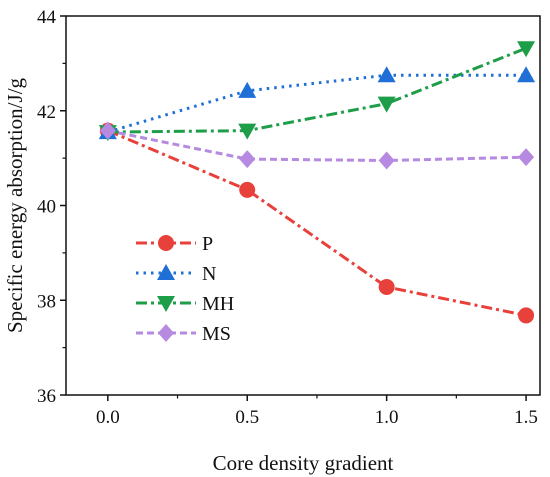 This screenshot has width=550, height=477. Describe the element at coordinates (15, 205) in the screenshot. I see `y-axis-title: Specific energy absorption/J/g` at that location.